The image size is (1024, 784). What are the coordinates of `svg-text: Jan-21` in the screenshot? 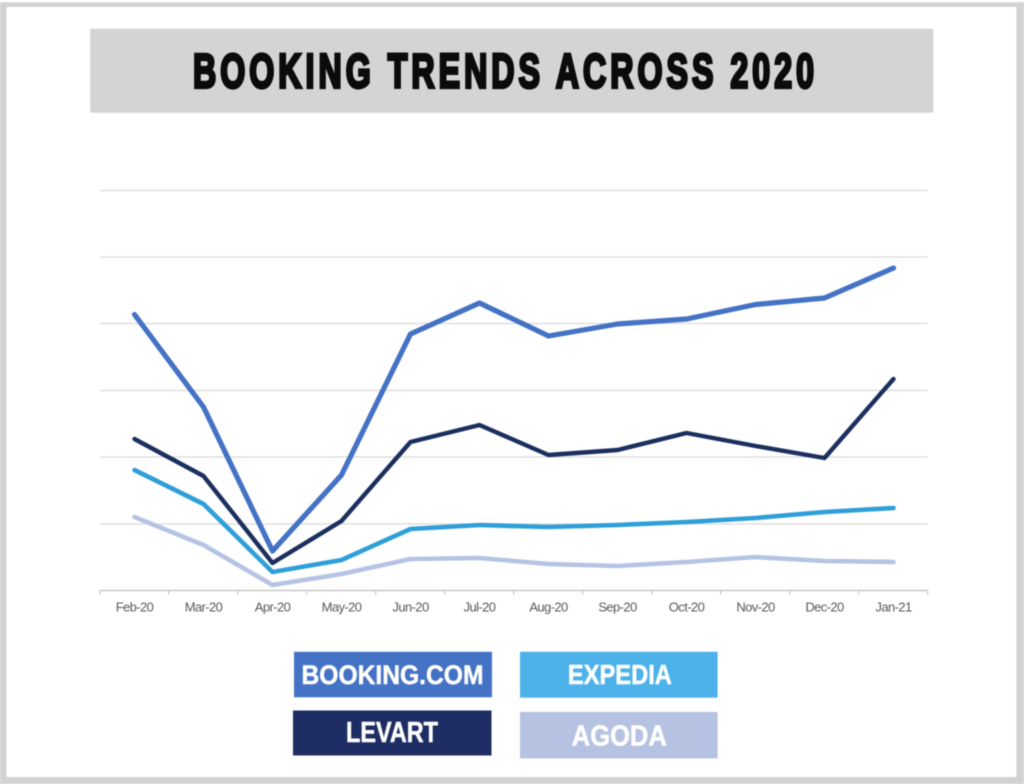 It's located at (893, 607).